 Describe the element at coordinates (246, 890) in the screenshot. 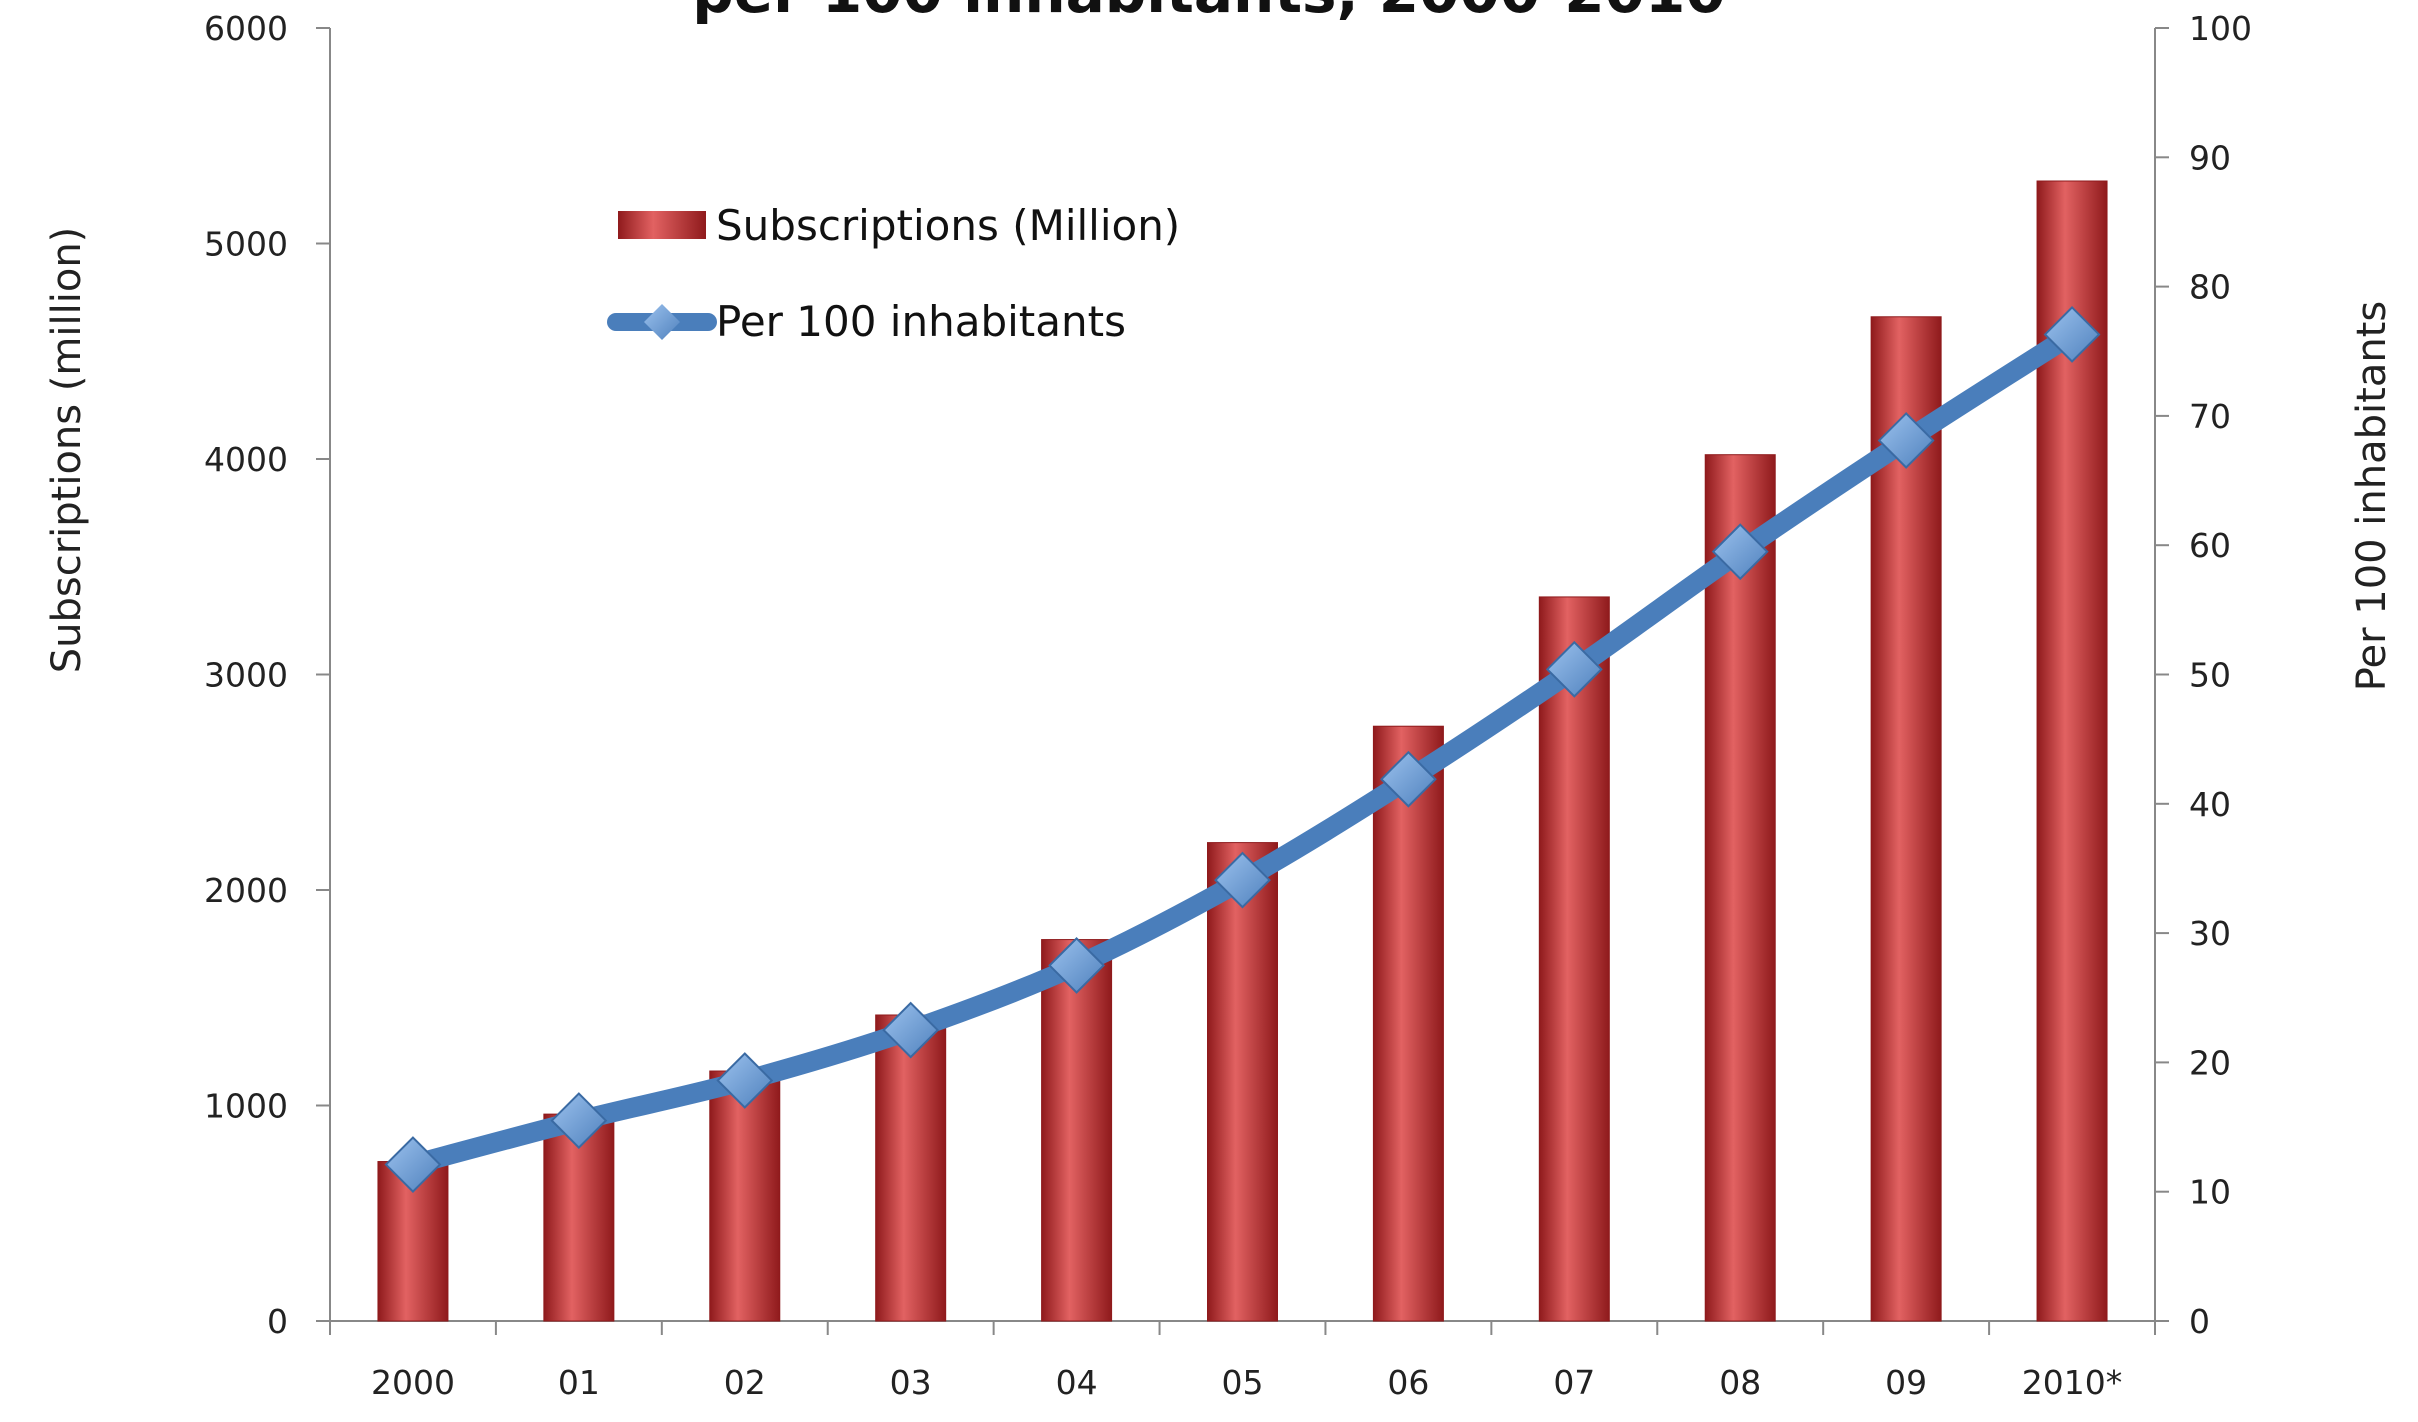

I see `y-tick-label-left: 2000` at that location.